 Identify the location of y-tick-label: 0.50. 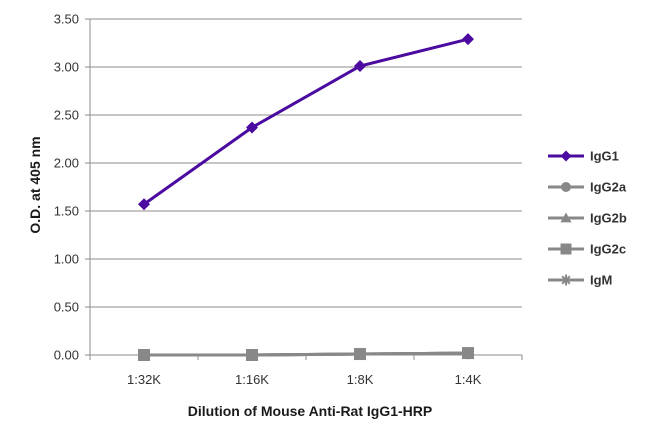
(66, 307).